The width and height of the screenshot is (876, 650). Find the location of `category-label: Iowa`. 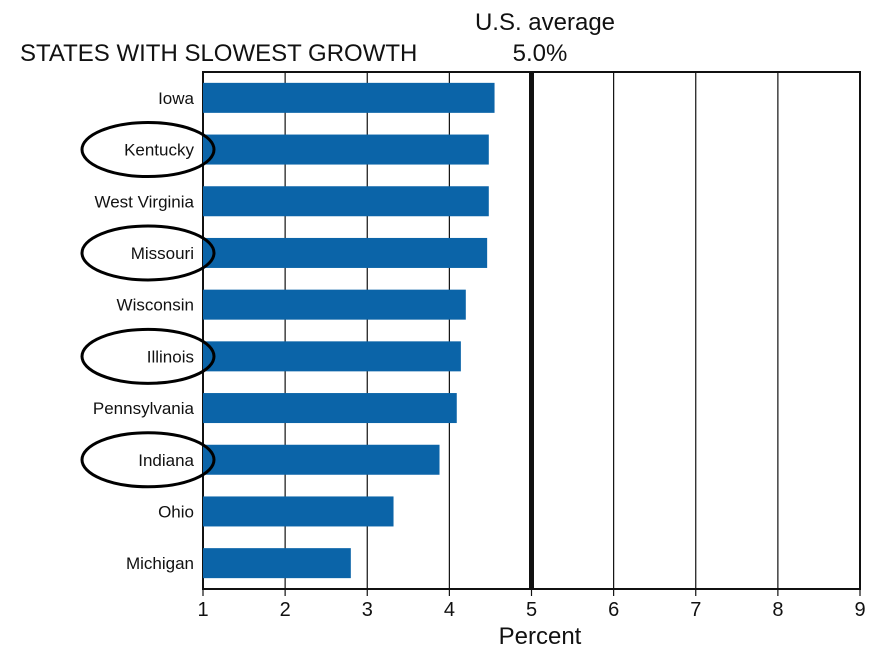

category-label: Iowa is located at coordinates (176, 98).